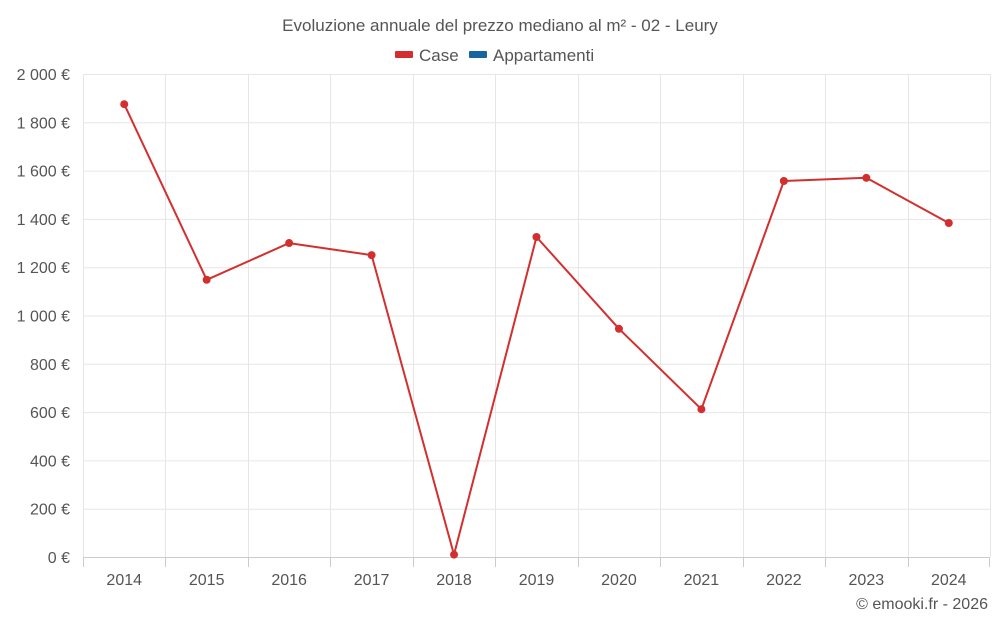 This screenshot has height=625, width=1000. I want to click on y-tick-label: 400 €, so click(50, 461).